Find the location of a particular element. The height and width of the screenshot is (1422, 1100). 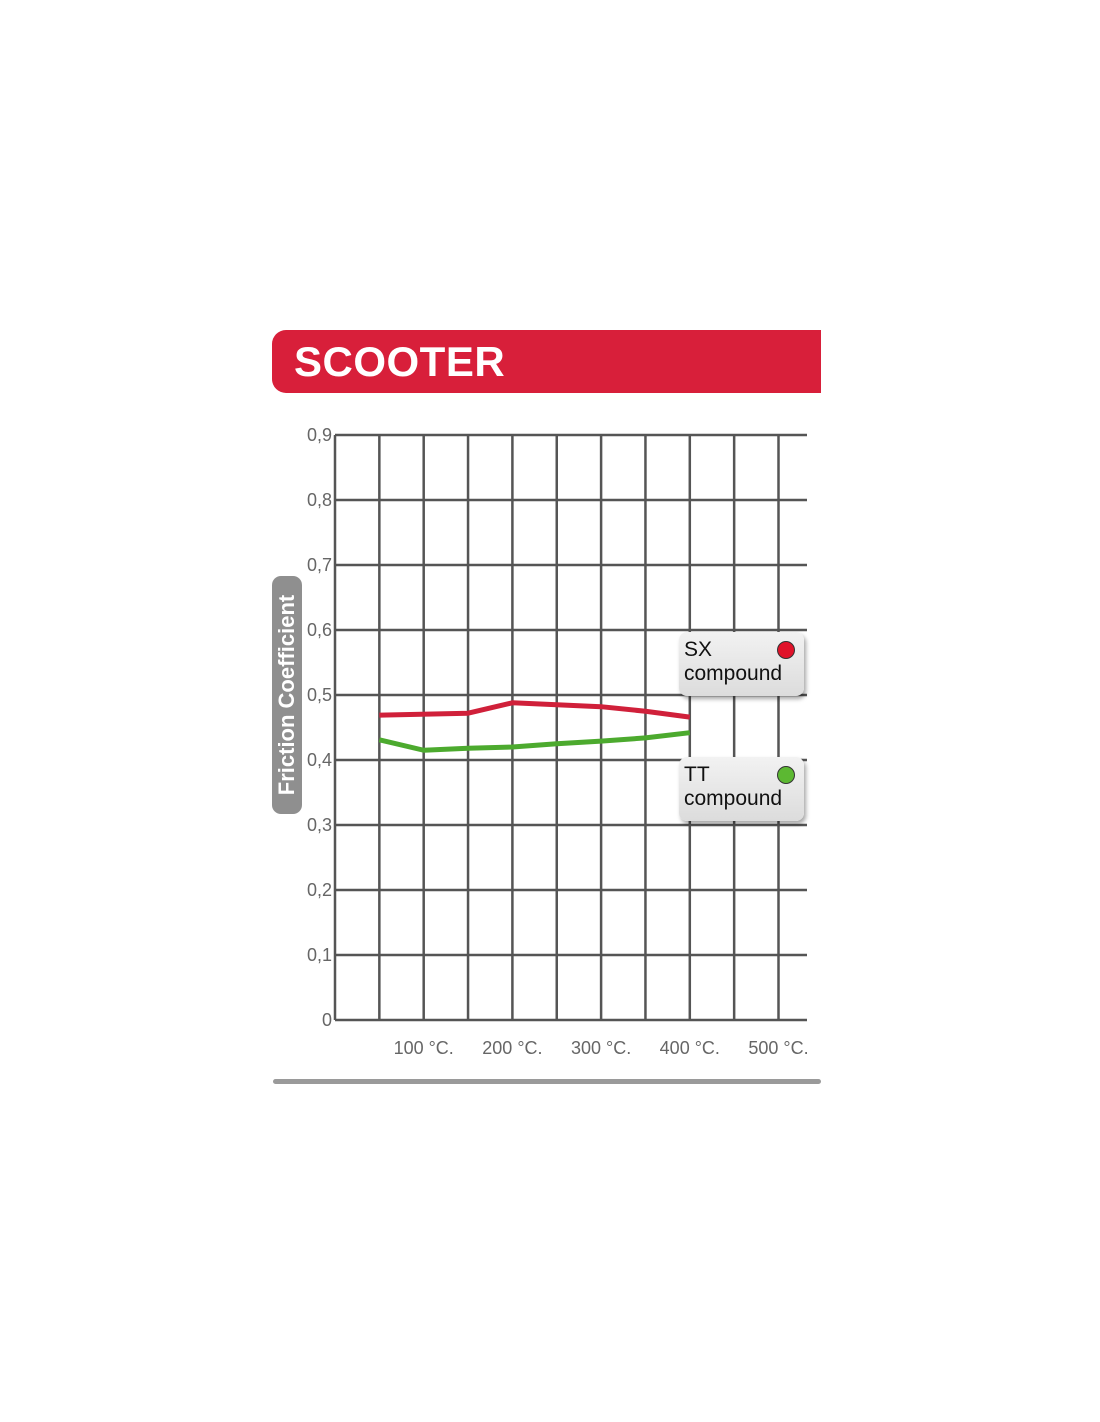

y-tick-label: 0,5 is located at coordinates (319, 695).